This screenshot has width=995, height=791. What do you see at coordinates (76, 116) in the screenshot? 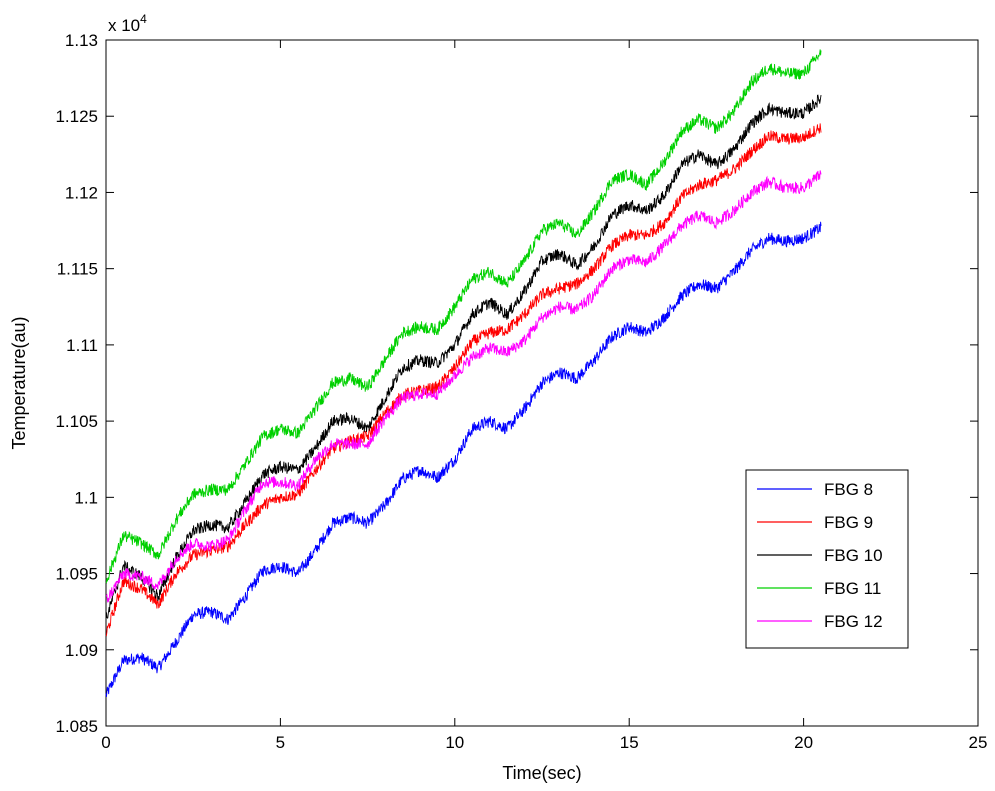
I see `y-tick-label: 1.125` at bounding box center [76, 116].